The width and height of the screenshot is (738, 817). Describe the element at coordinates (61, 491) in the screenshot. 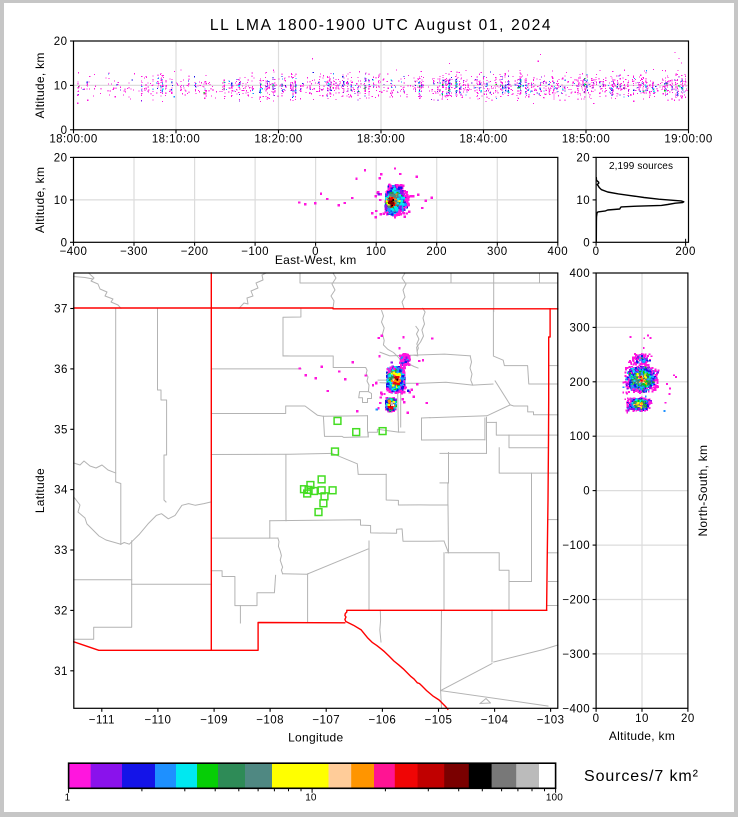

I see `svg-text: 34` at that location.